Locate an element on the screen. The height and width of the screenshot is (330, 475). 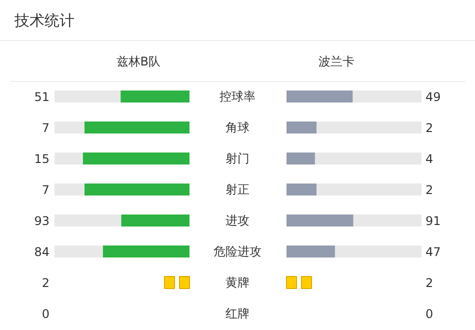
category-label: 进攻 is located at coordinates (238, 221).